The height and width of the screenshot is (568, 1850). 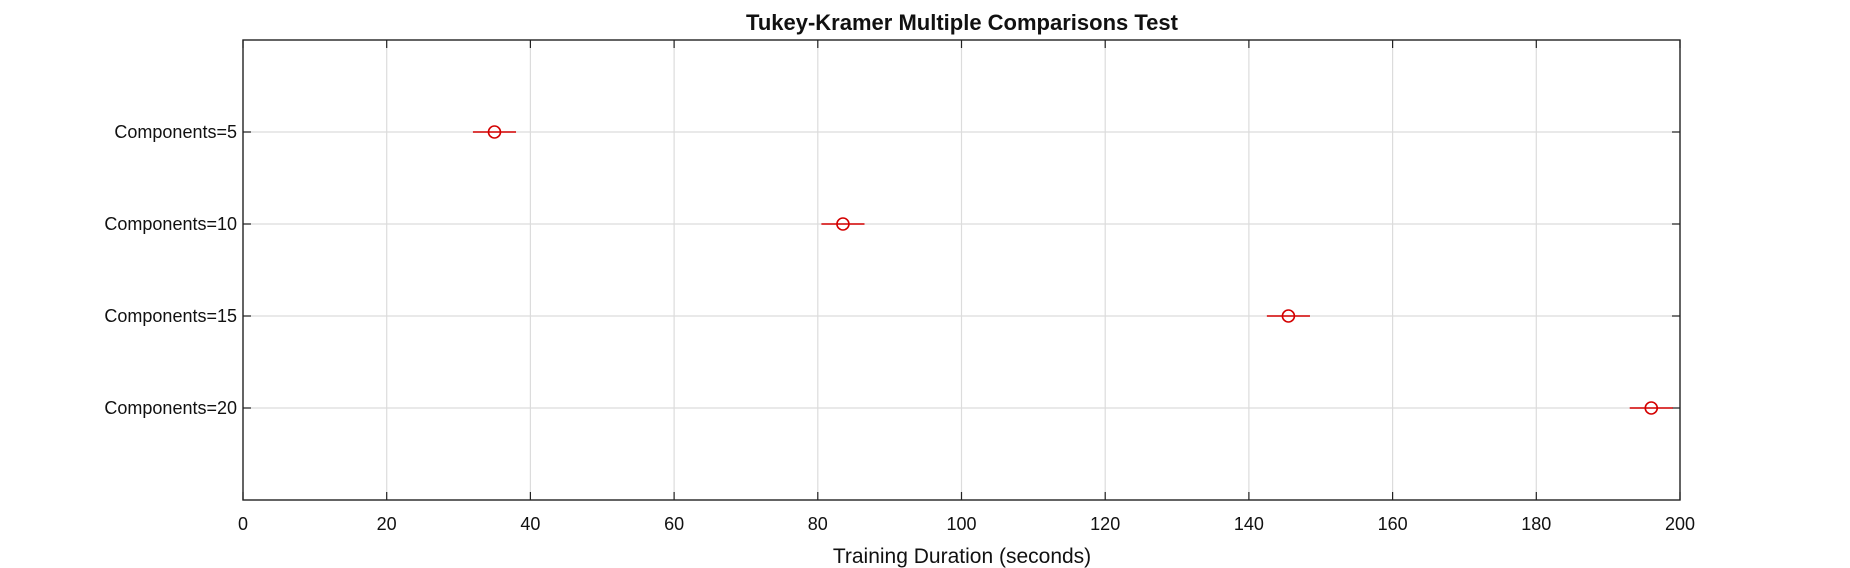 I want to click on x-axis-label: Training Duration (seconds), so click(x=962, y=556).